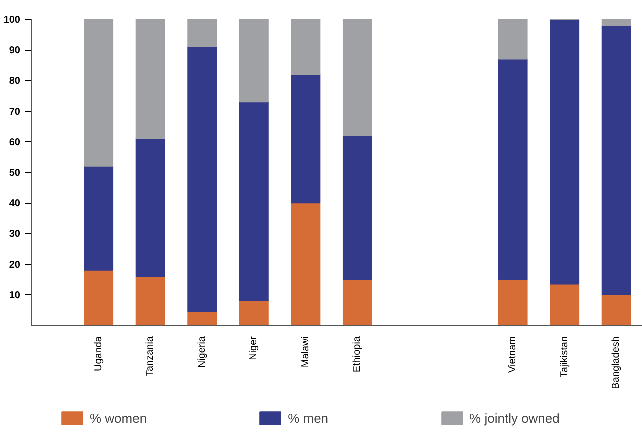 The image size is (642, 437). Describe the element at coordinates (15, 51) in the screenshot. I see `y-tick-label: 90` at that location.